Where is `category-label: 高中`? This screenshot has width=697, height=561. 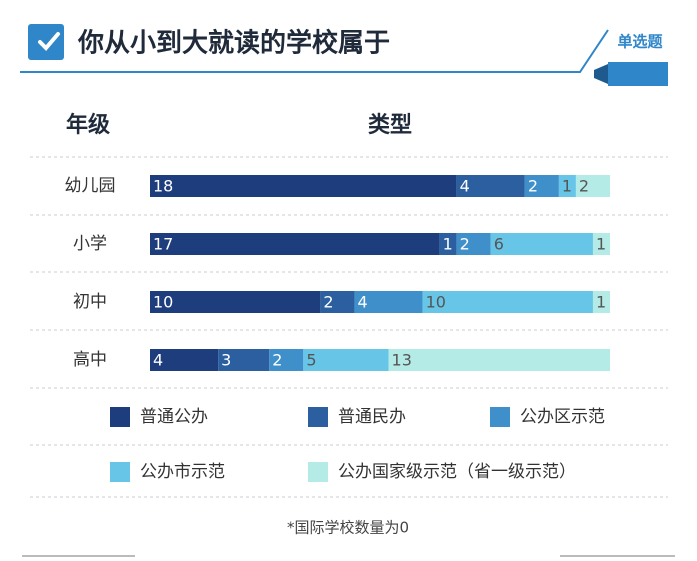 category-label: 高中 is located at coordinates (90, 360).